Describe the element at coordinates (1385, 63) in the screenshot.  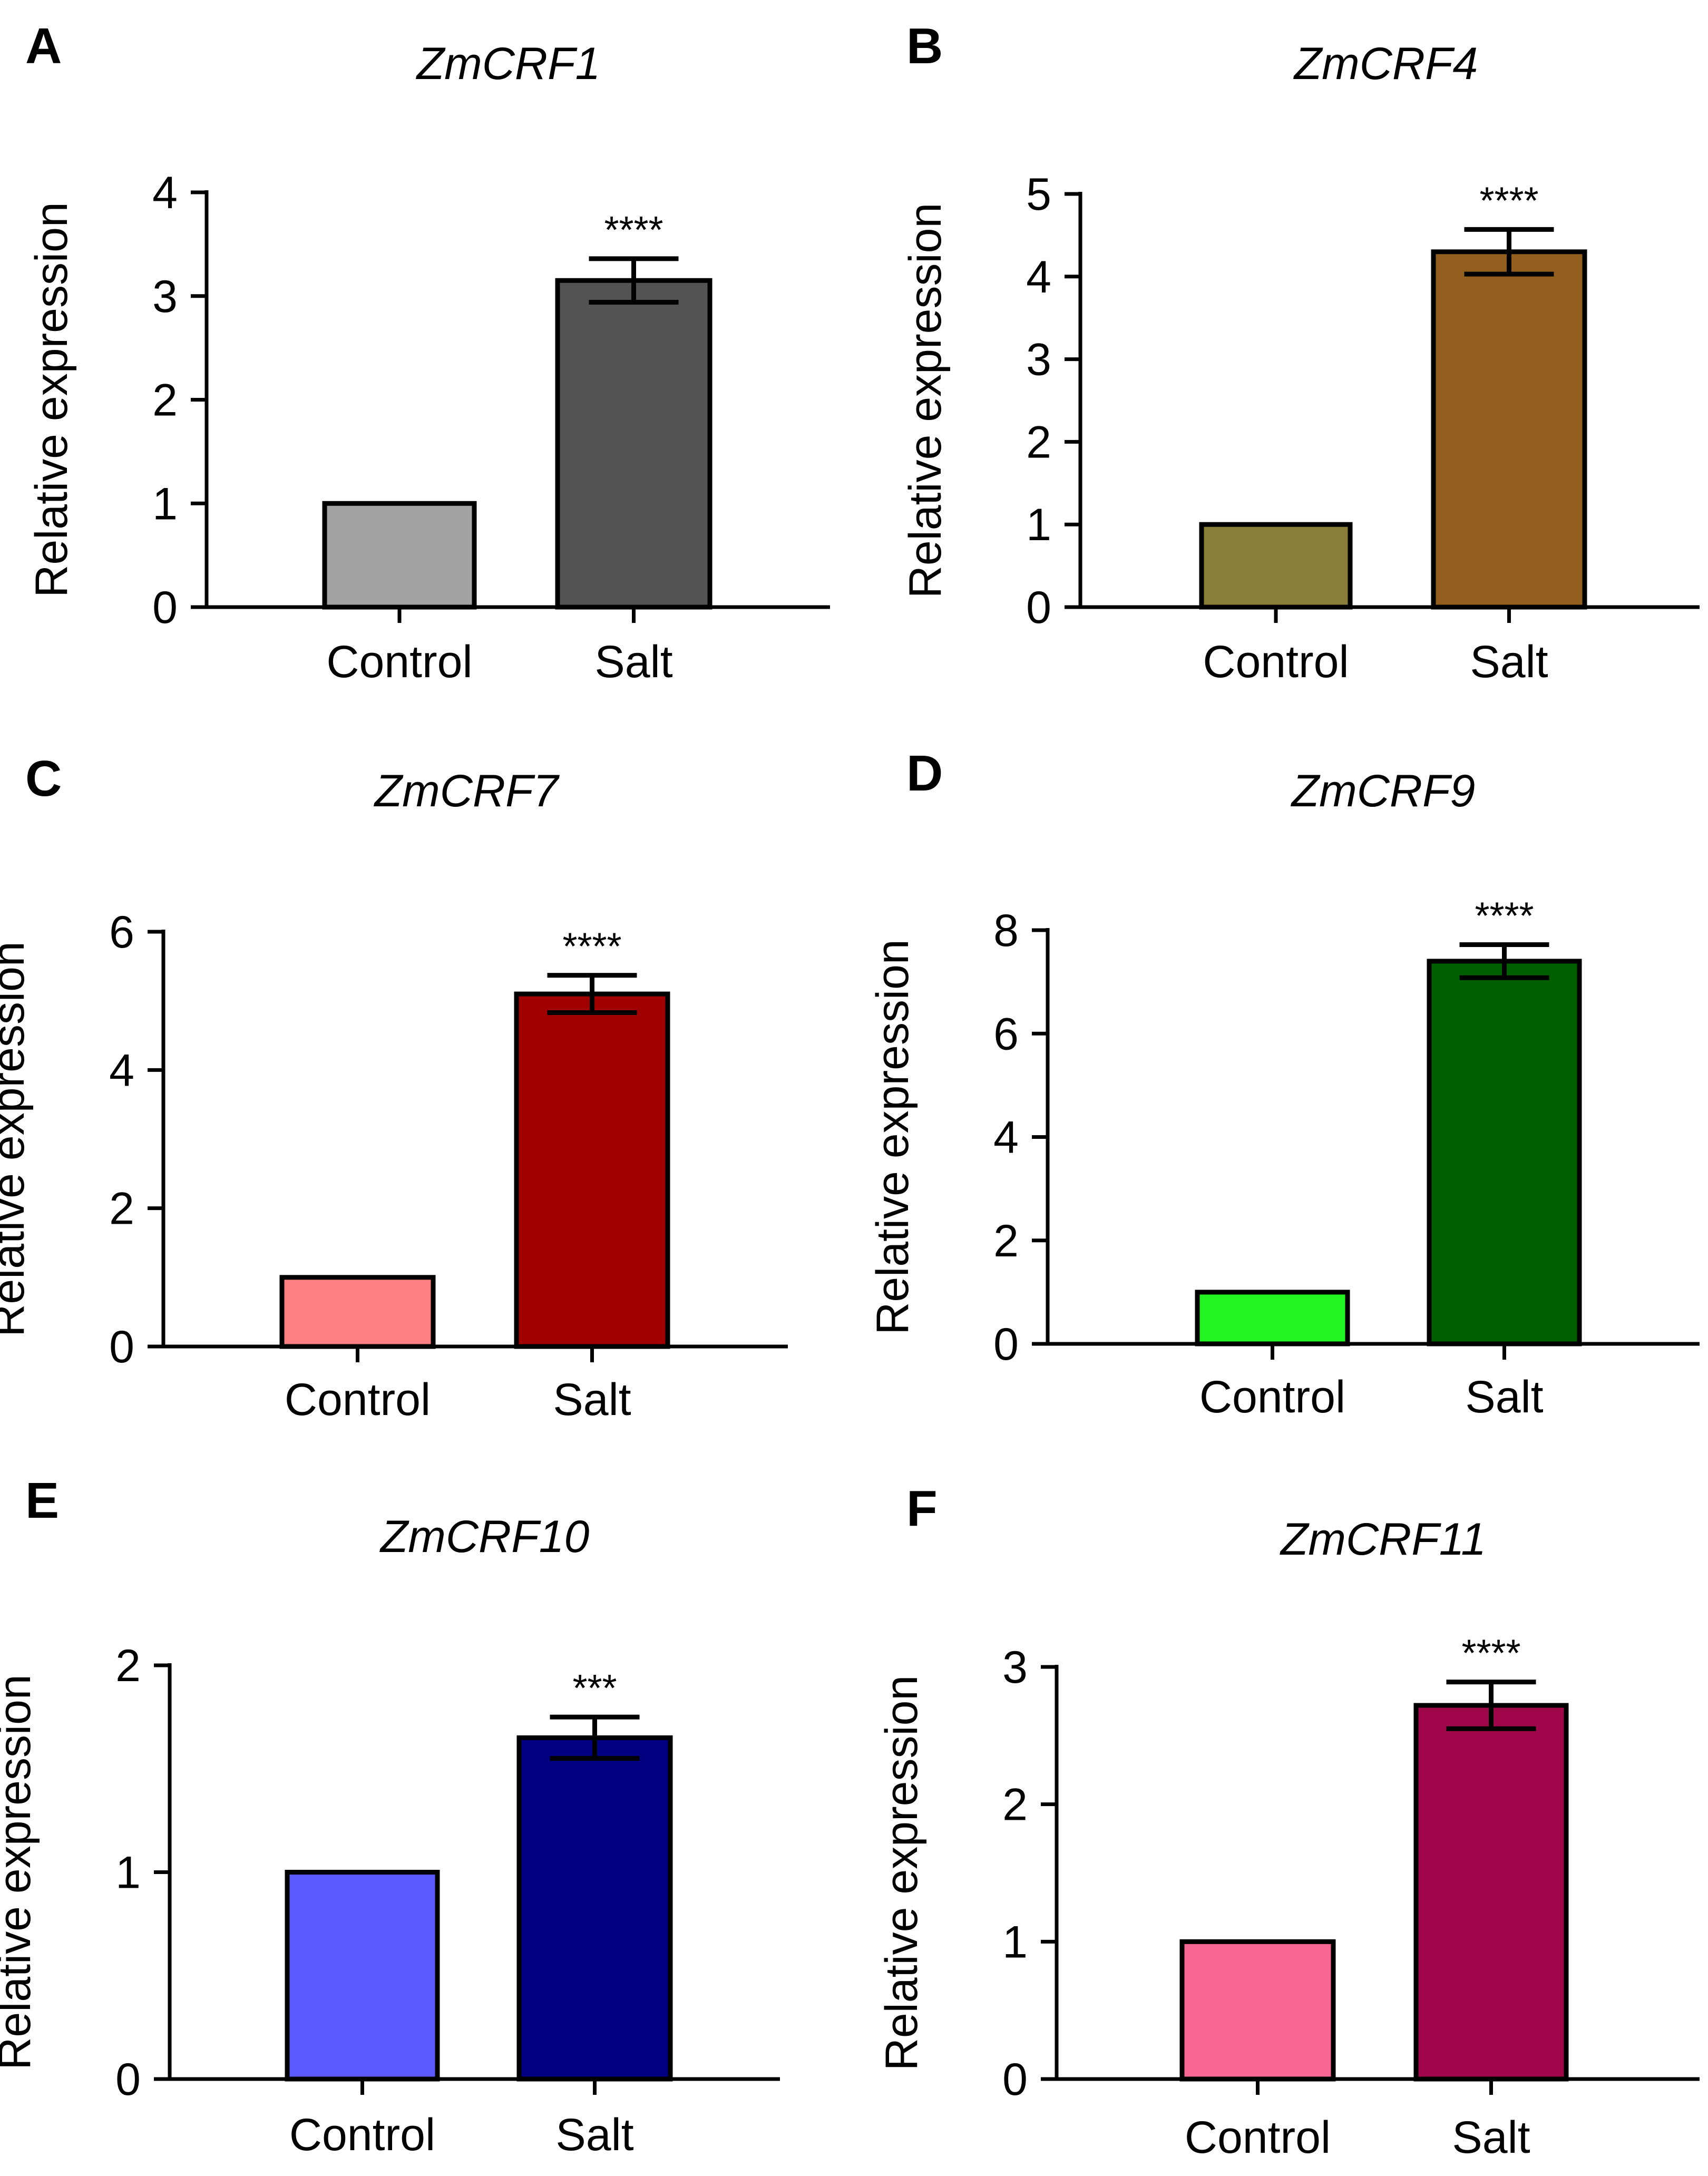
I see `chart-title: ZmCRF4` at that location.